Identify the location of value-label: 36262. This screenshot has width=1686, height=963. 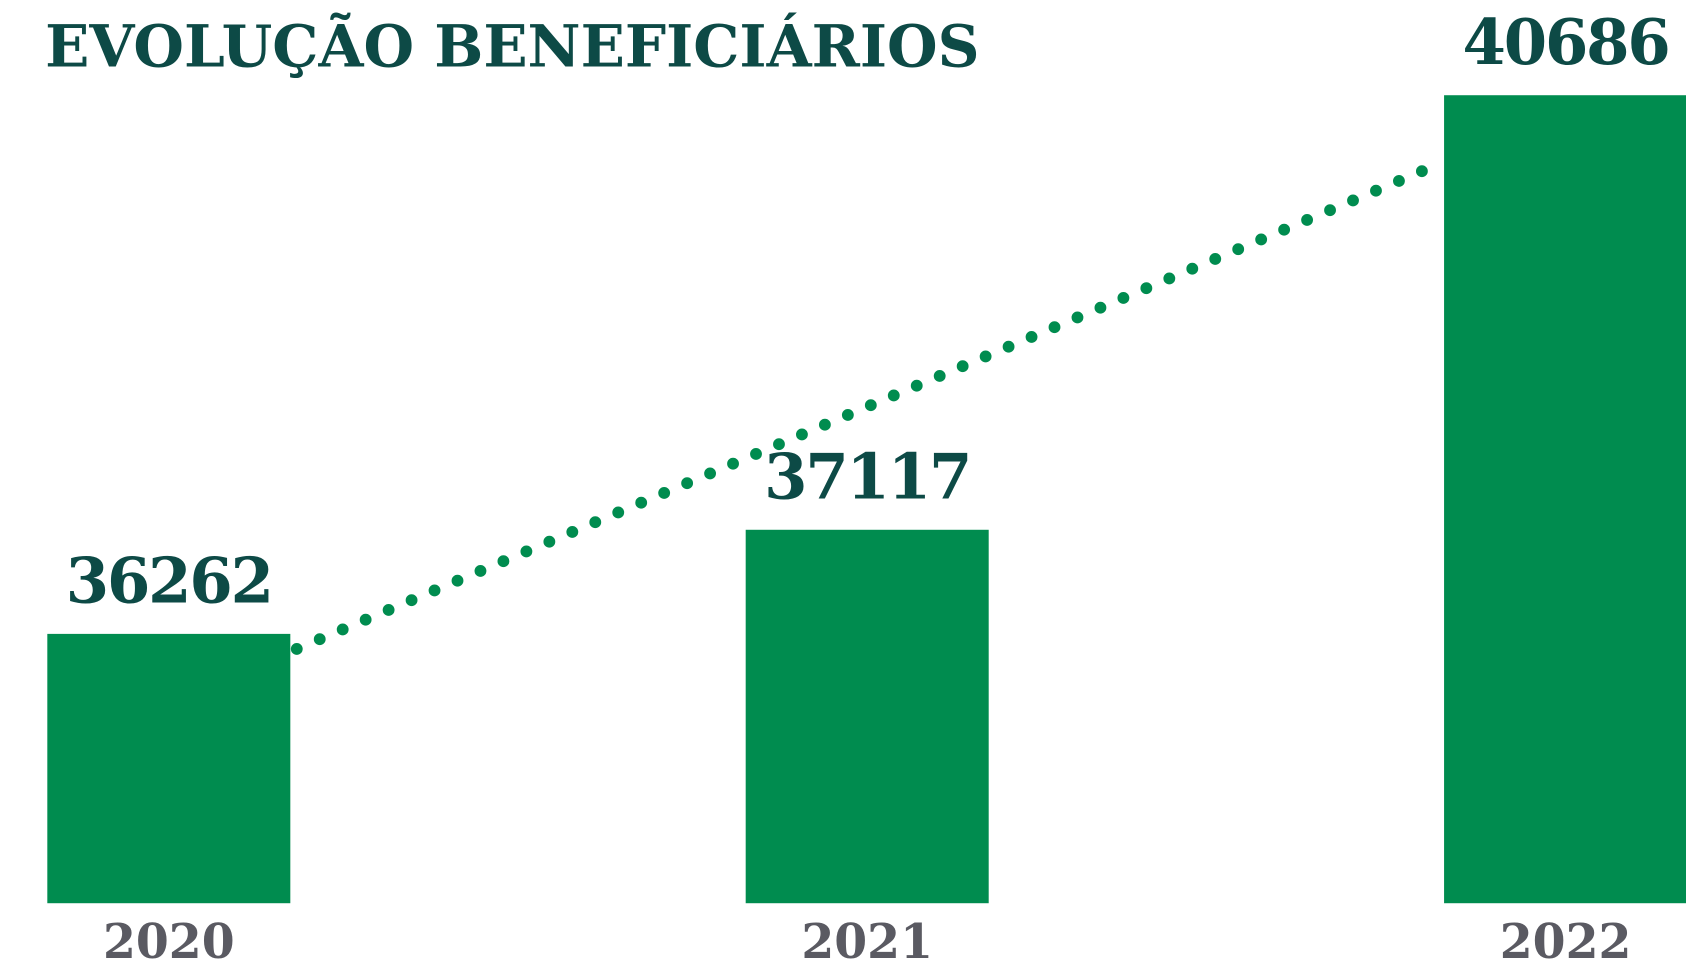
(169, 581).